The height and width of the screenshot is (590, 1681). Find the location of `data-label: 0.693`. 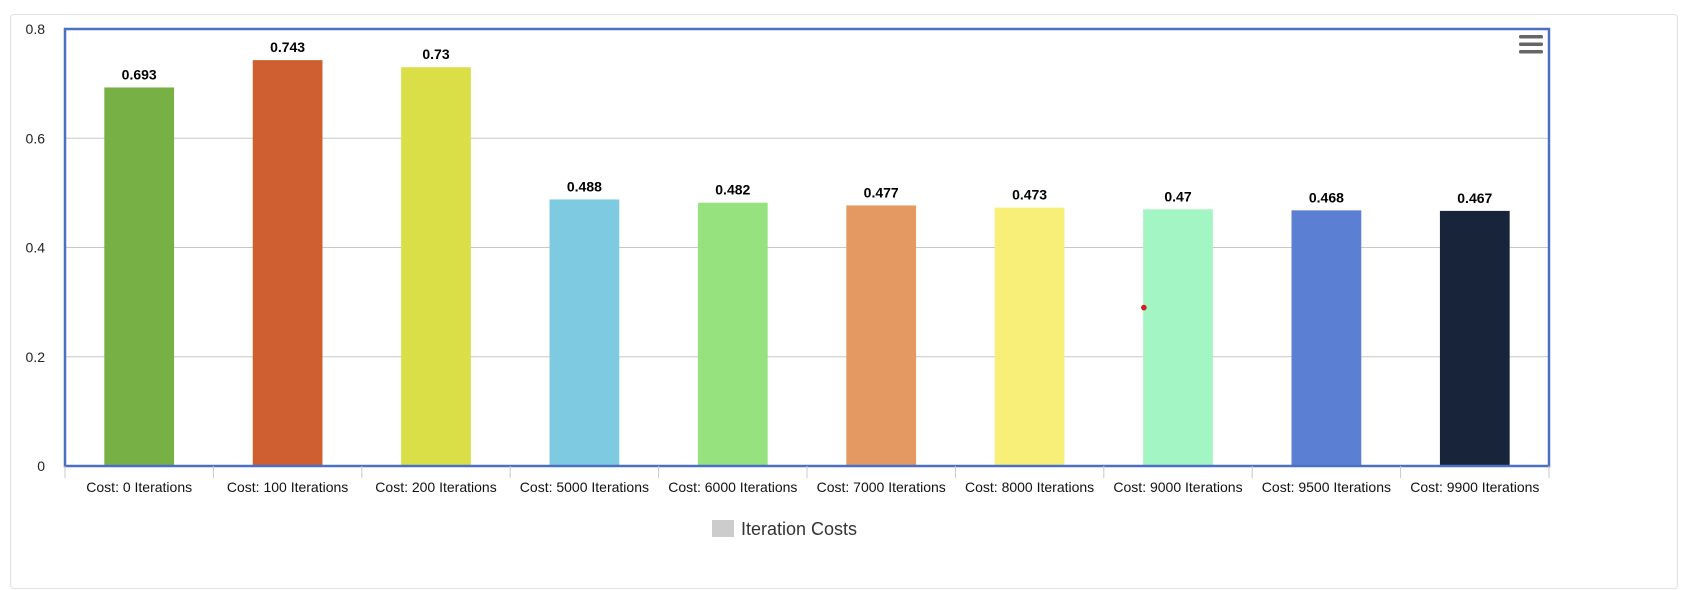

data-label: 0.693 is located at coordinates (139, 74).